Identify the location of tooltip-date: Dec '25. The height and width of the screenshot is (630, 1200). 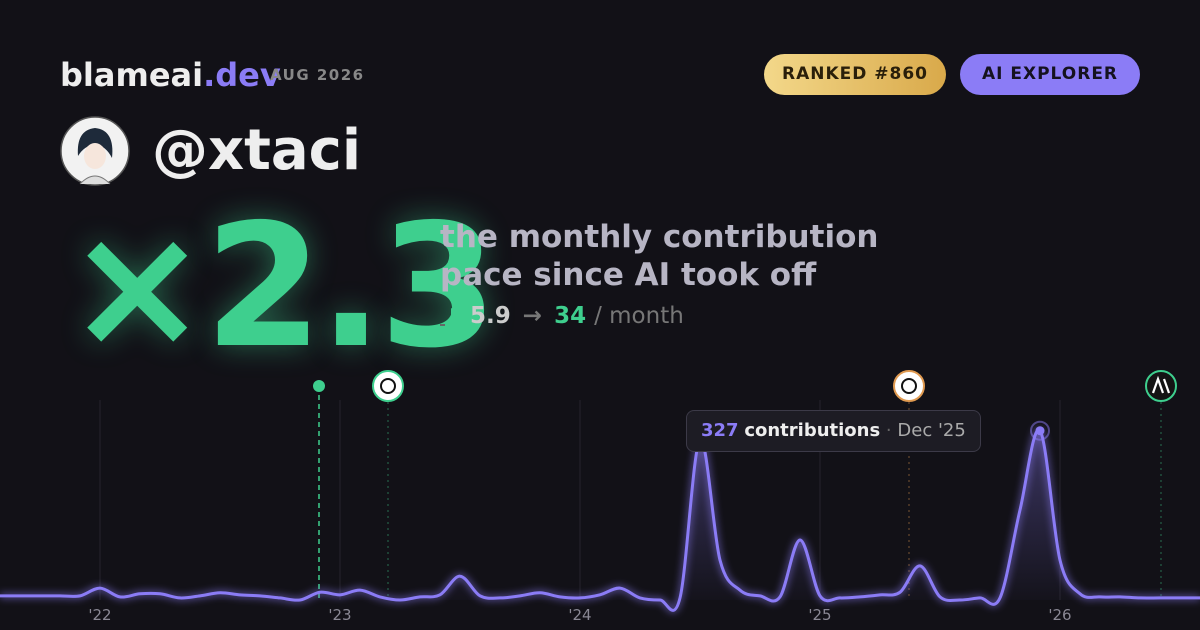
(931, 430).